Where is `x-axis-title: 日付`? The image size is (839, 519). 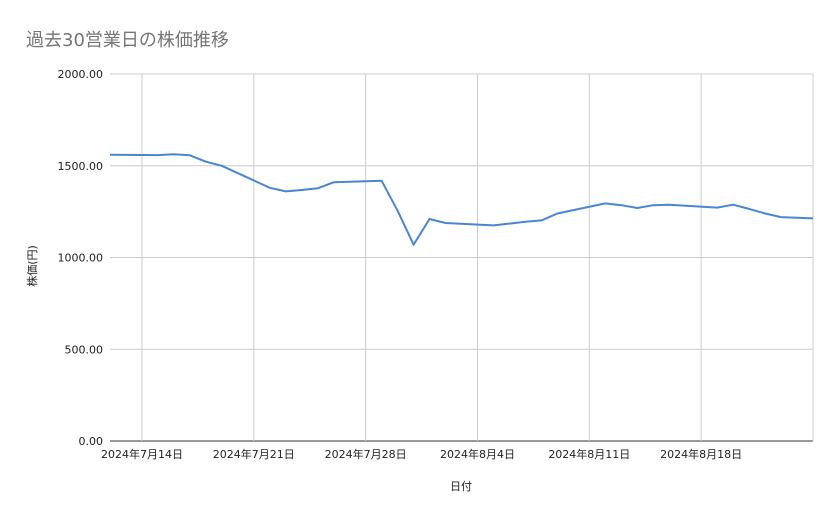 x-axis-title: 日付 is located at coordinates (461, 486).